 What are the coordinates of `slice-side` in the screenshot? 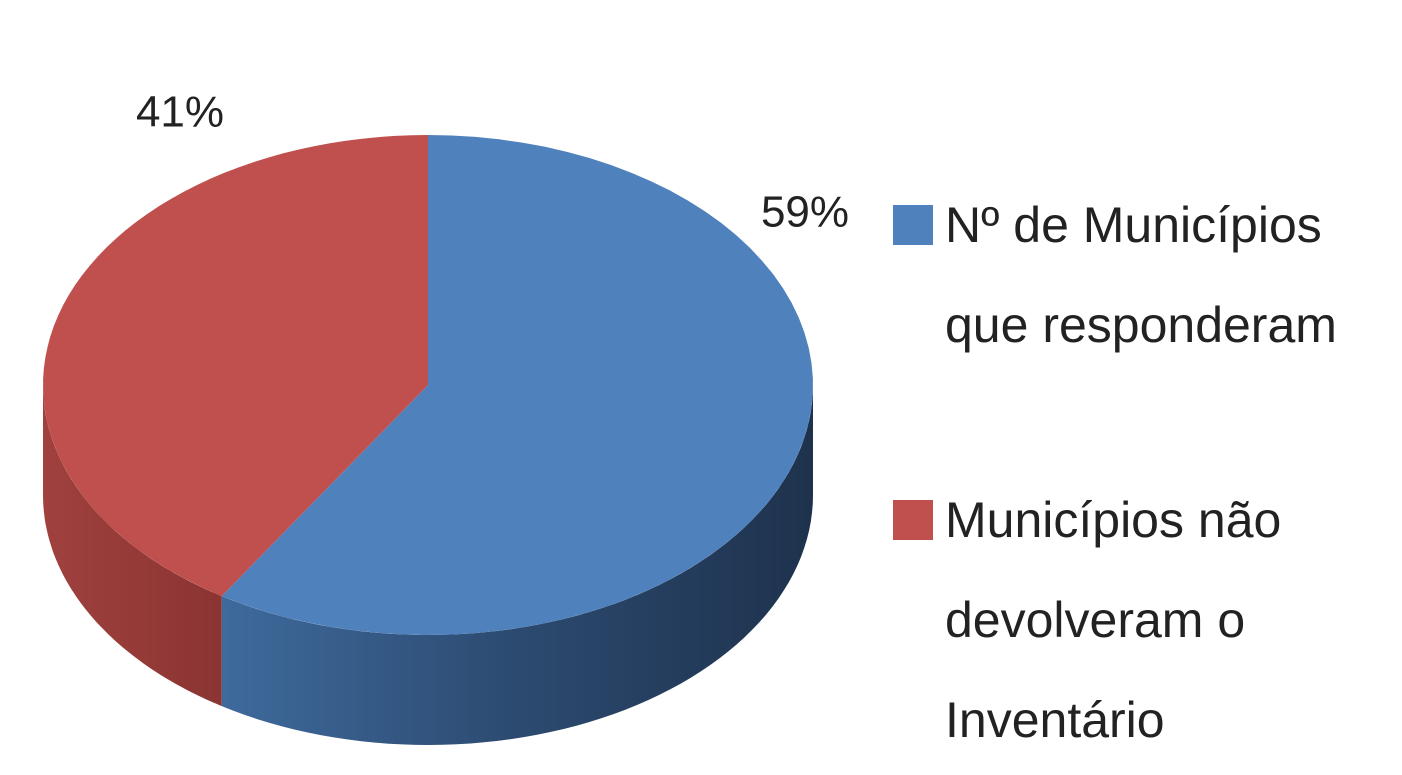 It's located at (132, 546).